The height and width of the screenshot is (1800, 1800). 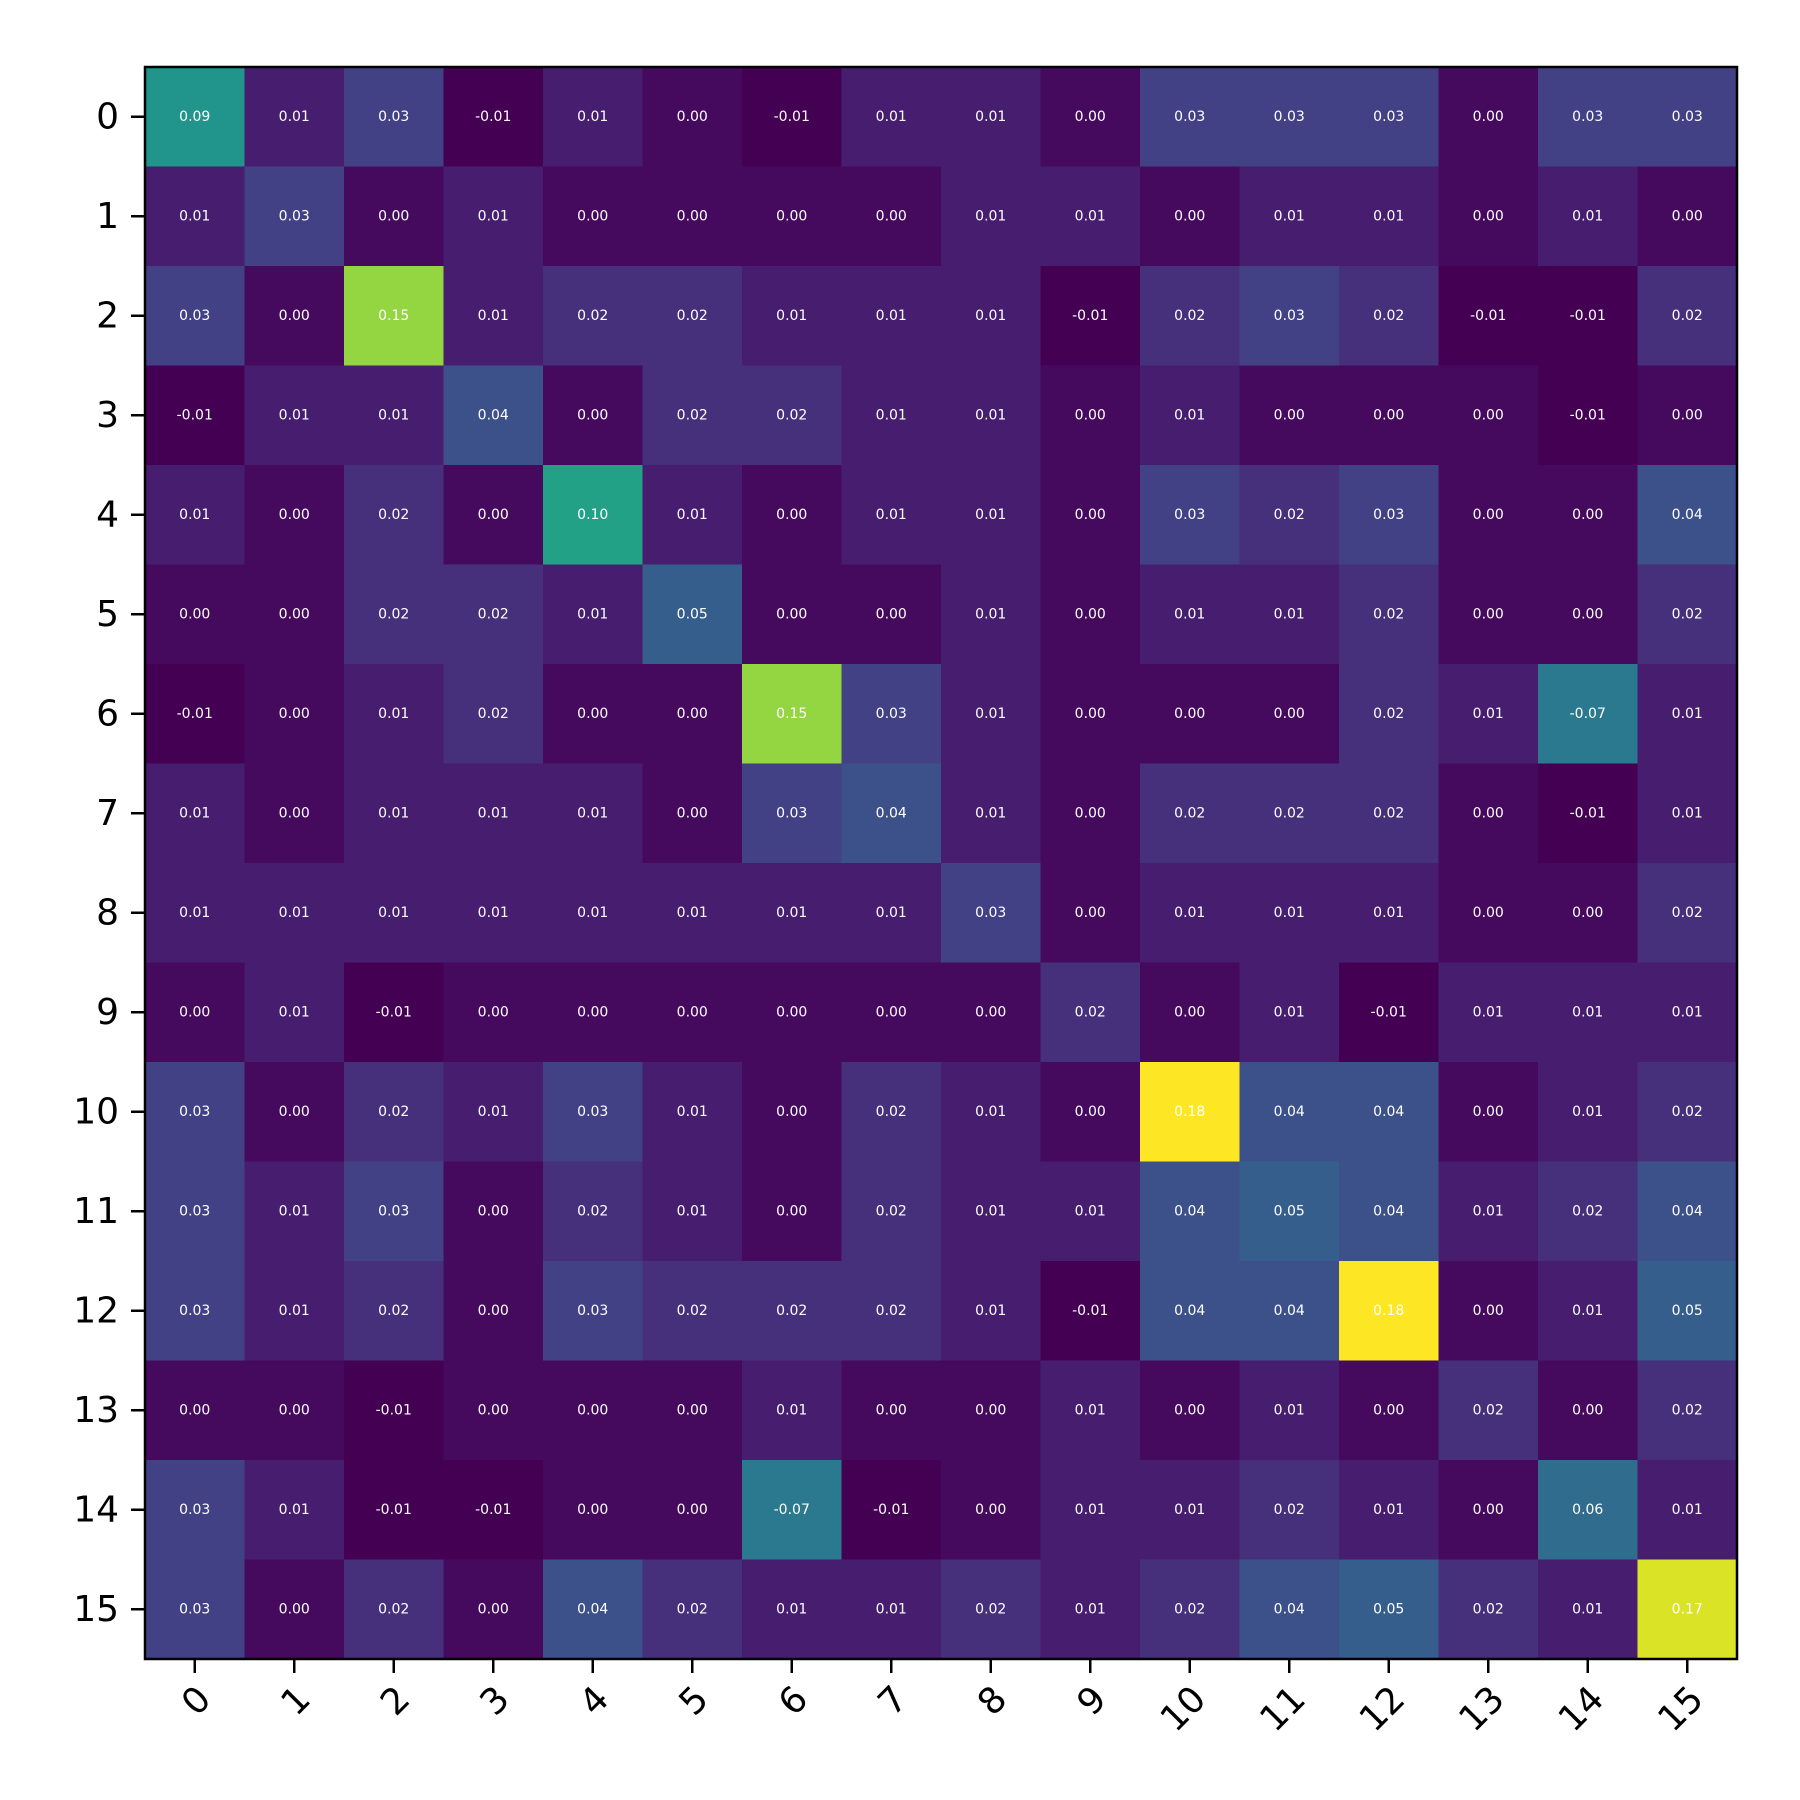 I want to click on y-tick-label: 15, so click(x=96, y=1609).